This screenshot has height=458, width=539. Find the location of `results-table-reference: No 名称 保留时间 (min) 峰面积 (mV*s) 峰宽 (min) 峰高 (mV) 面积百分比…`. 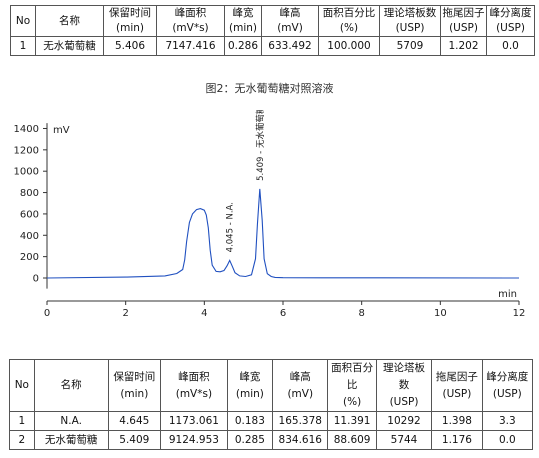

results-table-reference: No 名称 保留时间 (min) 峰面积 (mV*s) 峰宽 (min) 峰高 (mV) 面积百分比… is located at coordinates (272, 30).